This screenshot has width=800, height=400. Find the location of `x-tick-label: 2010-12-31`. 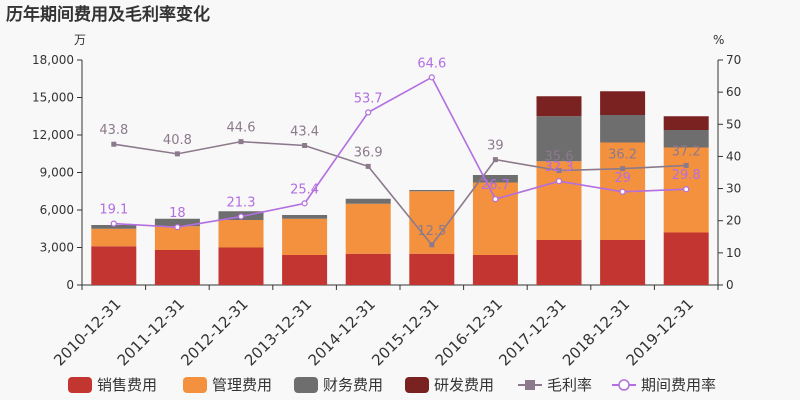

x-tick-label: 2010-12-31 is located at coordinates (87, 332).